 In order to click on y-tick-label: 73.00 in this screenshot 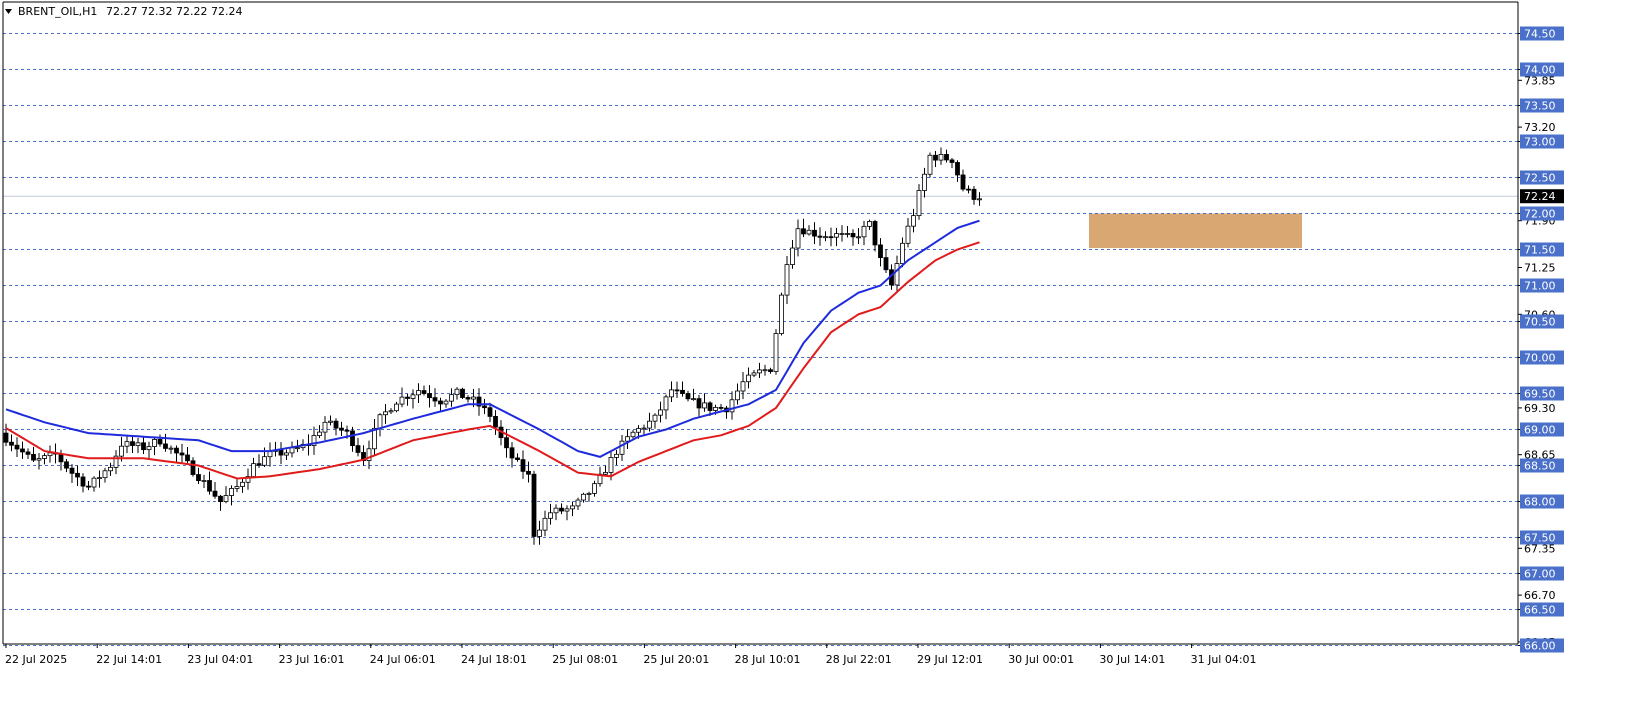, I will do `click(1540, 142)`.